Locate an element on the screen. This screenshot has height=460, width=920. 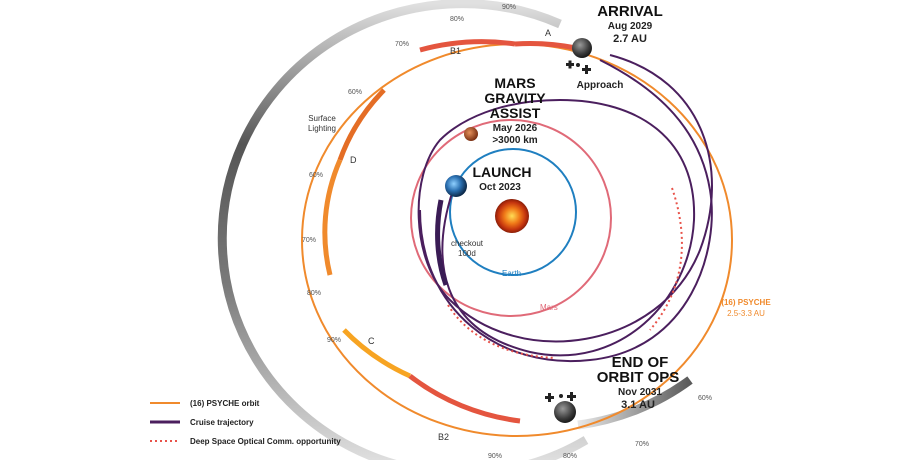
lighting-pct-8: 90% is located at coordinates (334, 340).